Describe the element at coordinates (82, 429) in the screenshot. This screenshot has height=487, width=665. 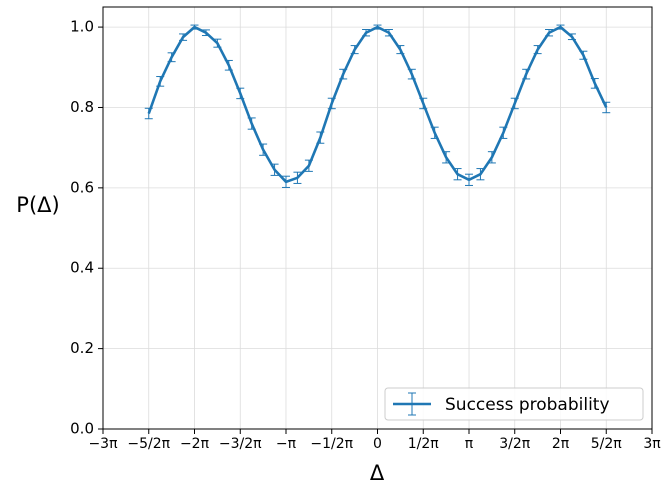
I see `y-tick-label: 0.0` at that location.